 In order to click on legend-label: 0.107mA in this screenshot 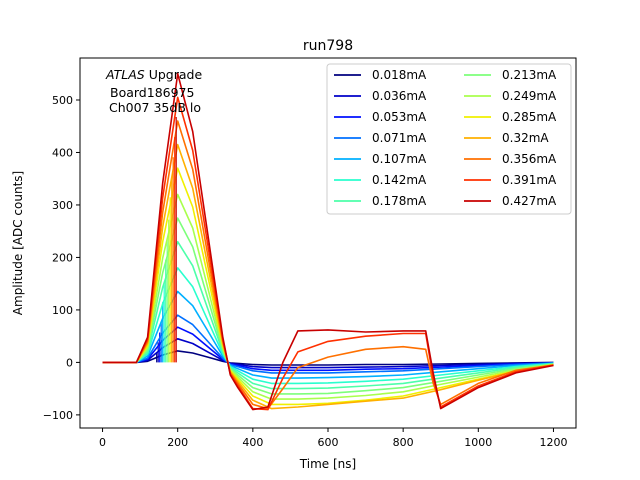, I will do `click(399, 159)`.